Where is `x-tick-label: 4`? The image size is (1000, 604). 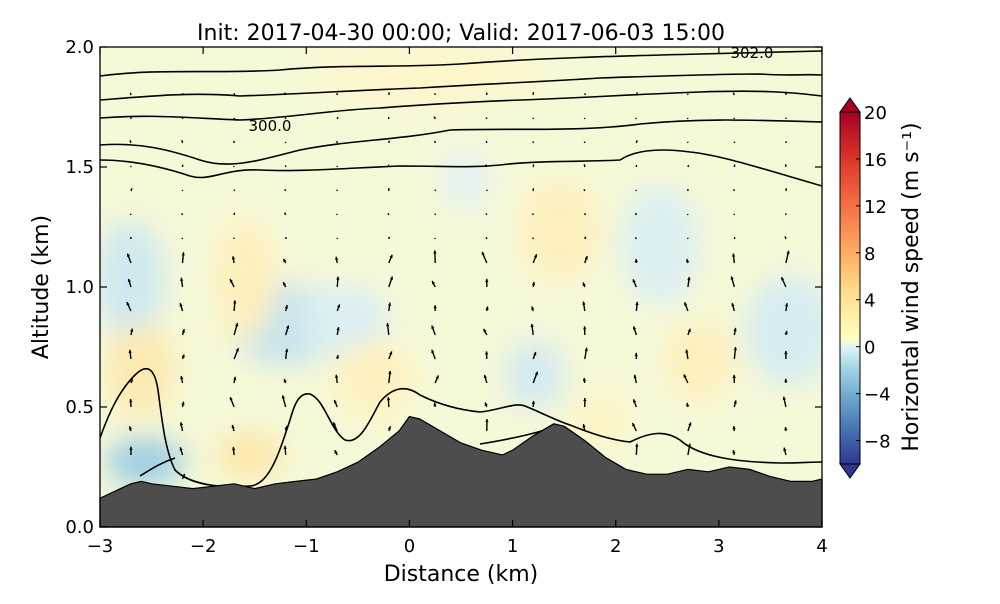 x-tick-label: 4 is located at coordinates (821, 546).